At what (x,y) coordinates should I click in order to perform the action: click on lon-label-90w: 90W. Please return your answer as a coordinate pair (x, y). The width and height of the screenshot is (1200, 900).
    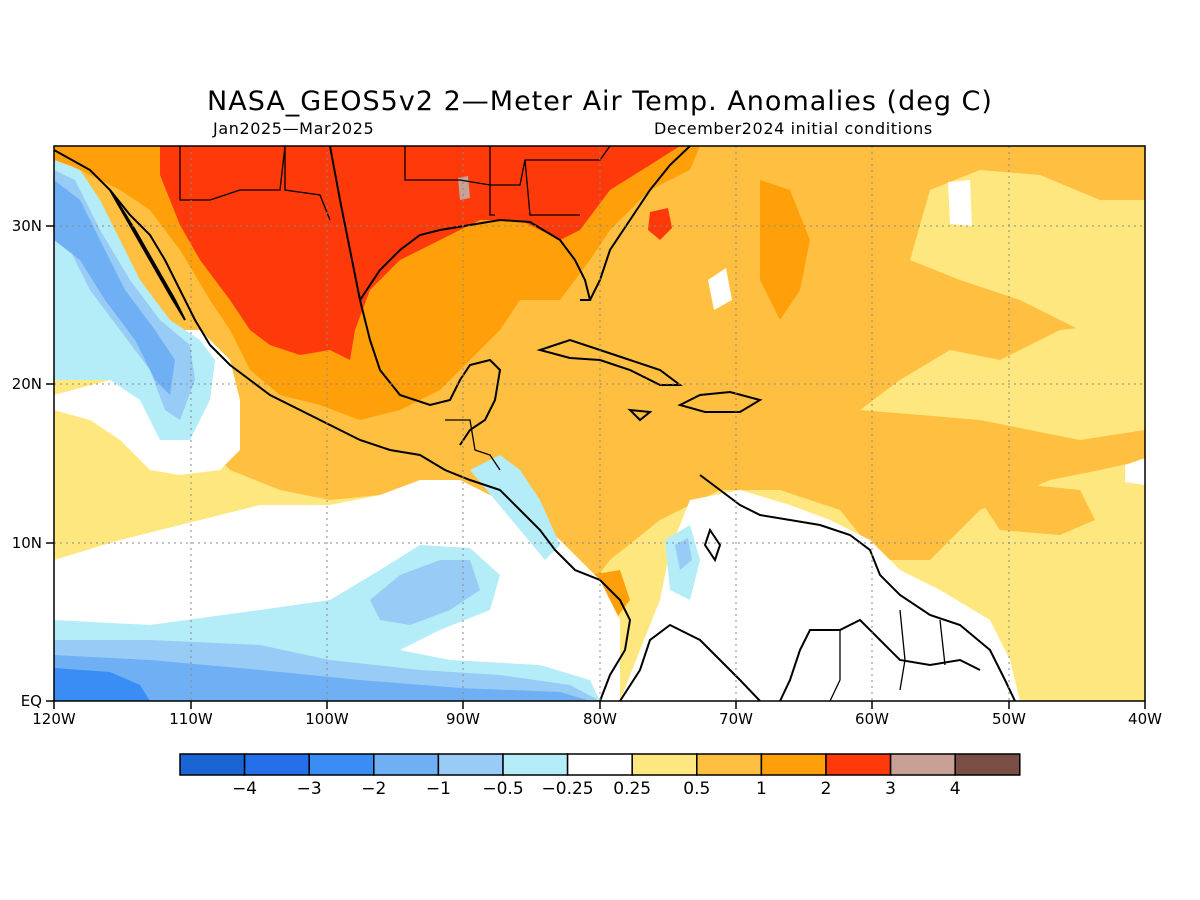
    Looking at the image, I should click on (463, 719).